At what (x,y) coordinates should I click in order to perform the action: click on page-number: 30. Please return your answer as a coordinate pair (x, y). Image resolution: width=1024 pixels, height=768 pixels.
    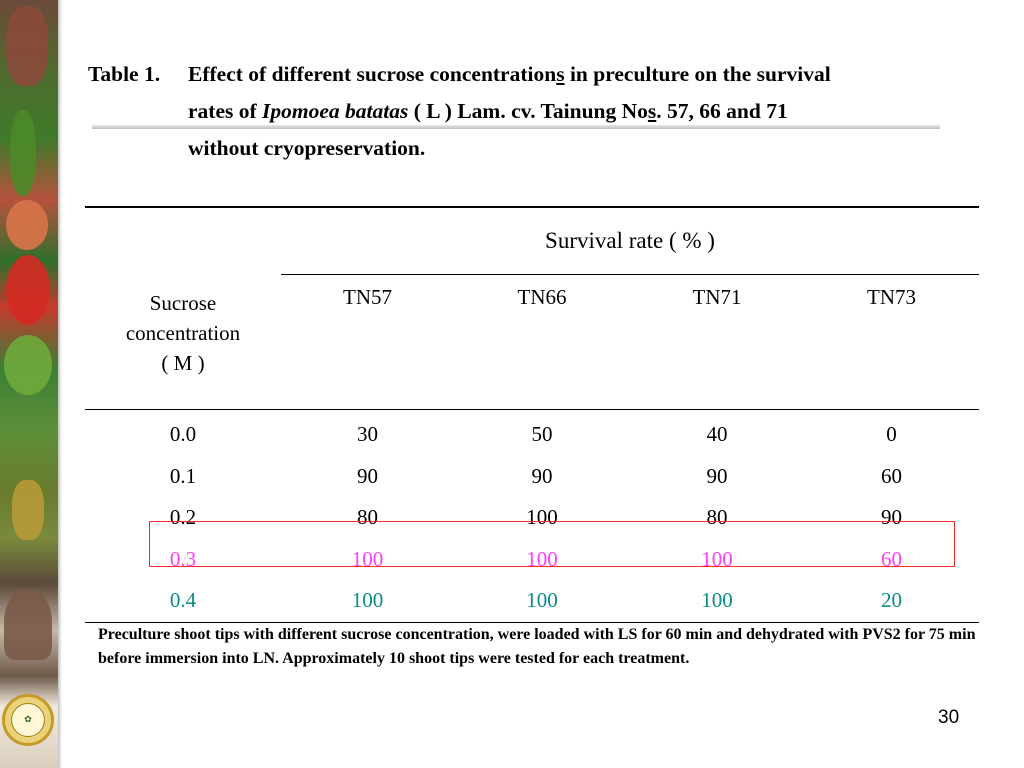
    Looking at the image, I should click on (949, 717).